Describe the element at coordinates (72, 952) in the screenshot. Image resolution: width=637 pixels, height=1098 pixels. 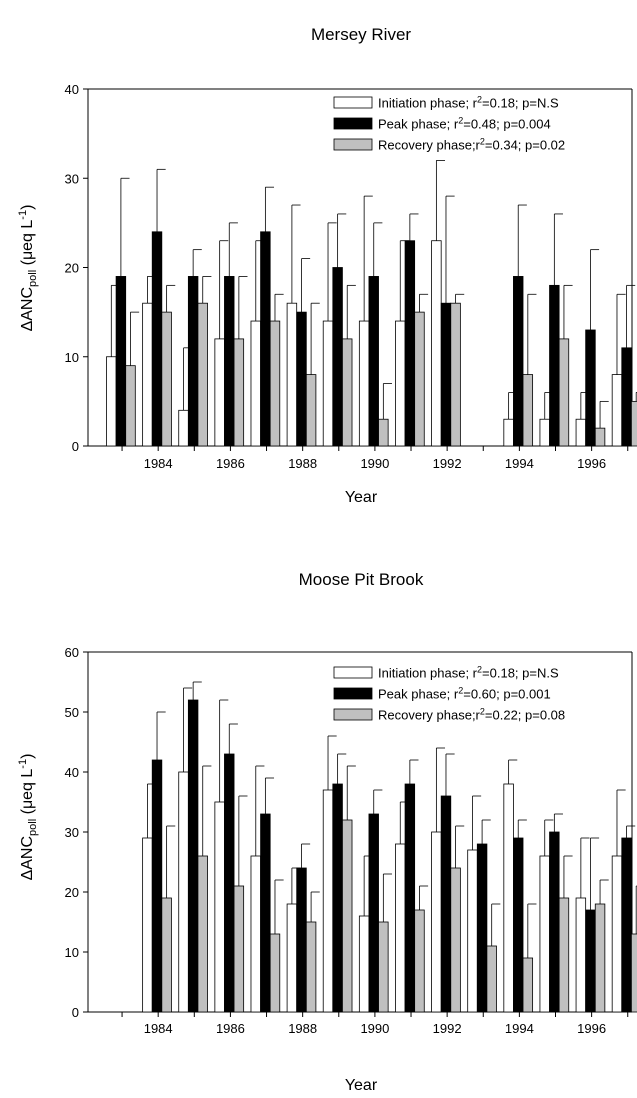
I see `y-tick-label: 10` at that location.